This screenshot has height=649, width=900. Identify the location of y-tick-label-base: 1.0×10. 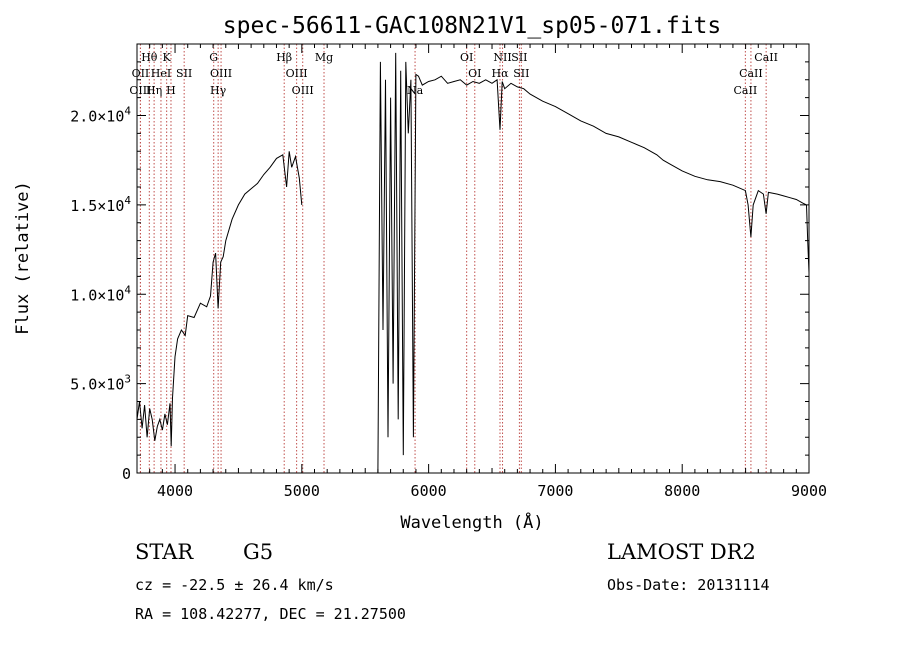
(97, 295).